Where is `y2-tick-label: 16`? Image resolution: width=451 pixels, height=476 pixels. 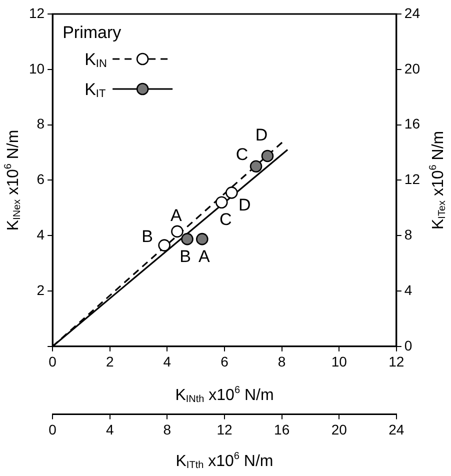
y2-tick-label: 16 is located at coordinates (412, 124).